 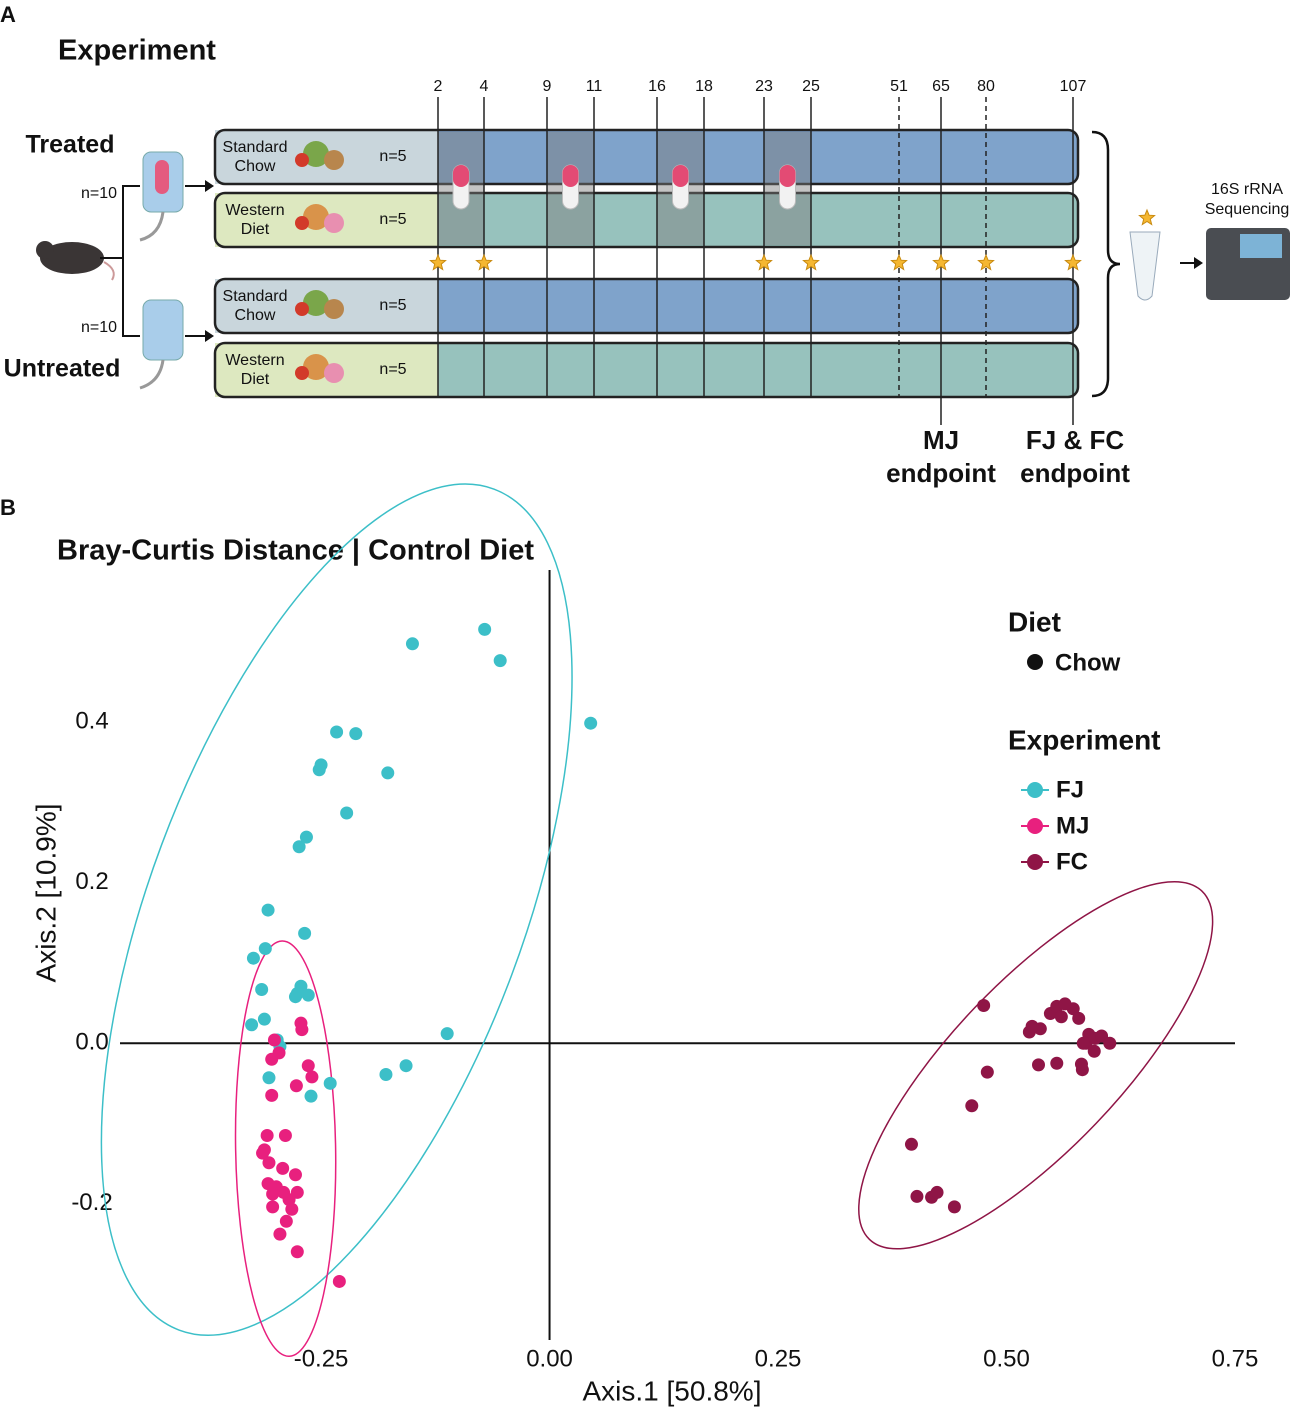 I want to click on day-label: 107, so click(x=1073, y=86).